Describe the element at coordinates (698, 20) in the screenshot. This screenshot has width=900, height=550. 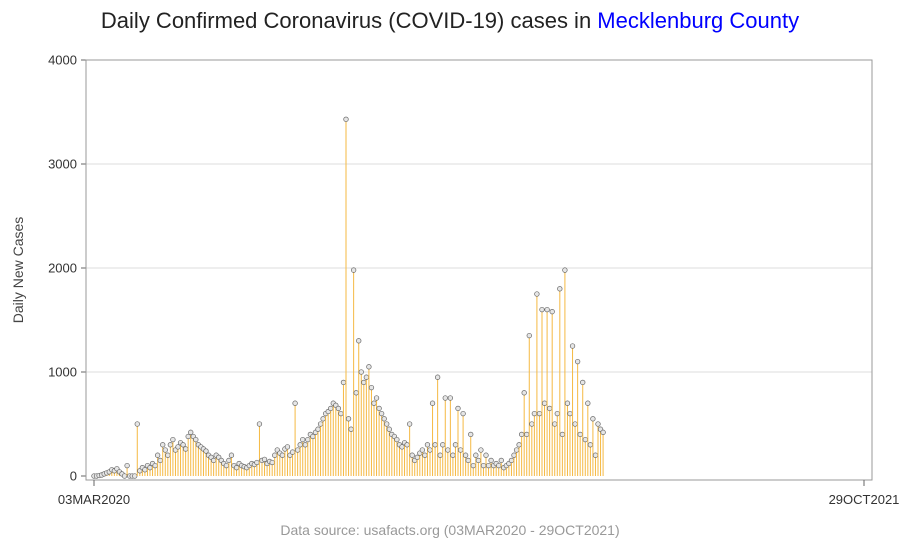
I see `title-county: Mecklenburg County` at that location.